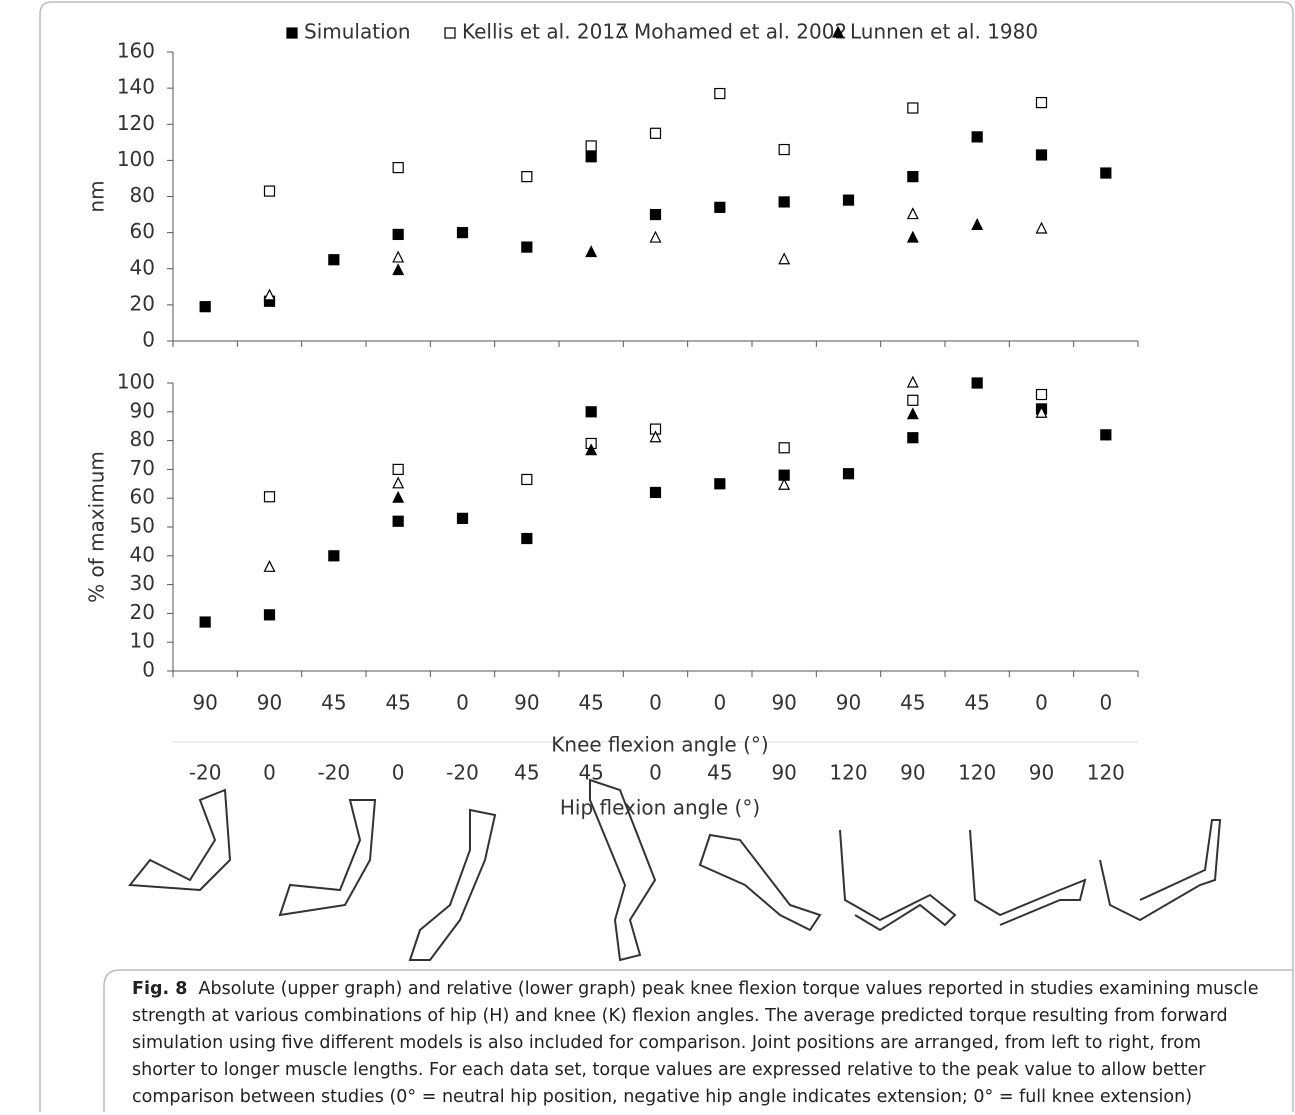 This screenshot has height=1115, width=1295. Describe the element at coordinates (142, 554) in the screenshot. I see `y-tick-label: 40` at that location.